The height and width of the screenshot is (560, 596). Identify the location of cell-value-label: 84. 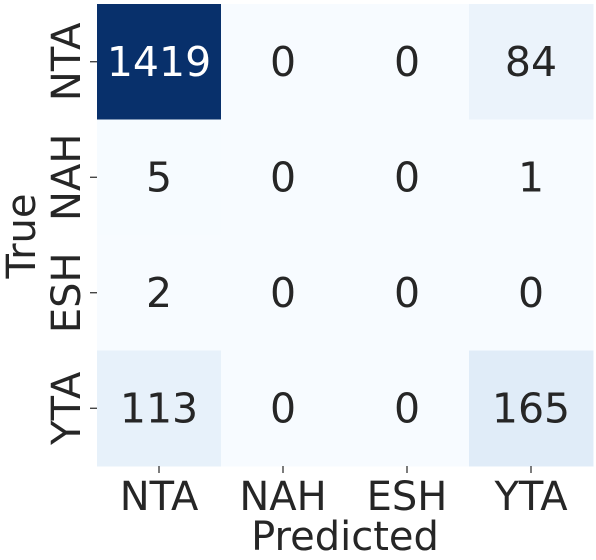
(531, 62).